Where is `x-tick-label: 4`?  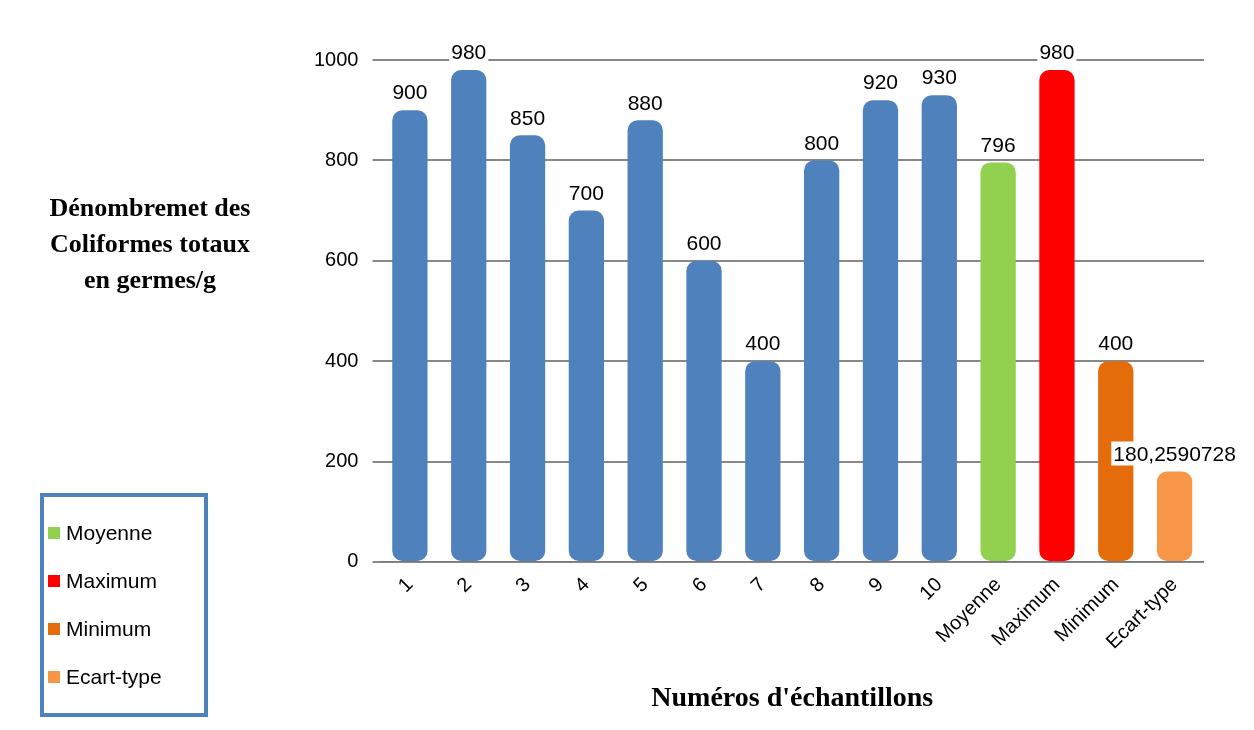 x-tick-label: 4 is located at coordinates (581, 584).